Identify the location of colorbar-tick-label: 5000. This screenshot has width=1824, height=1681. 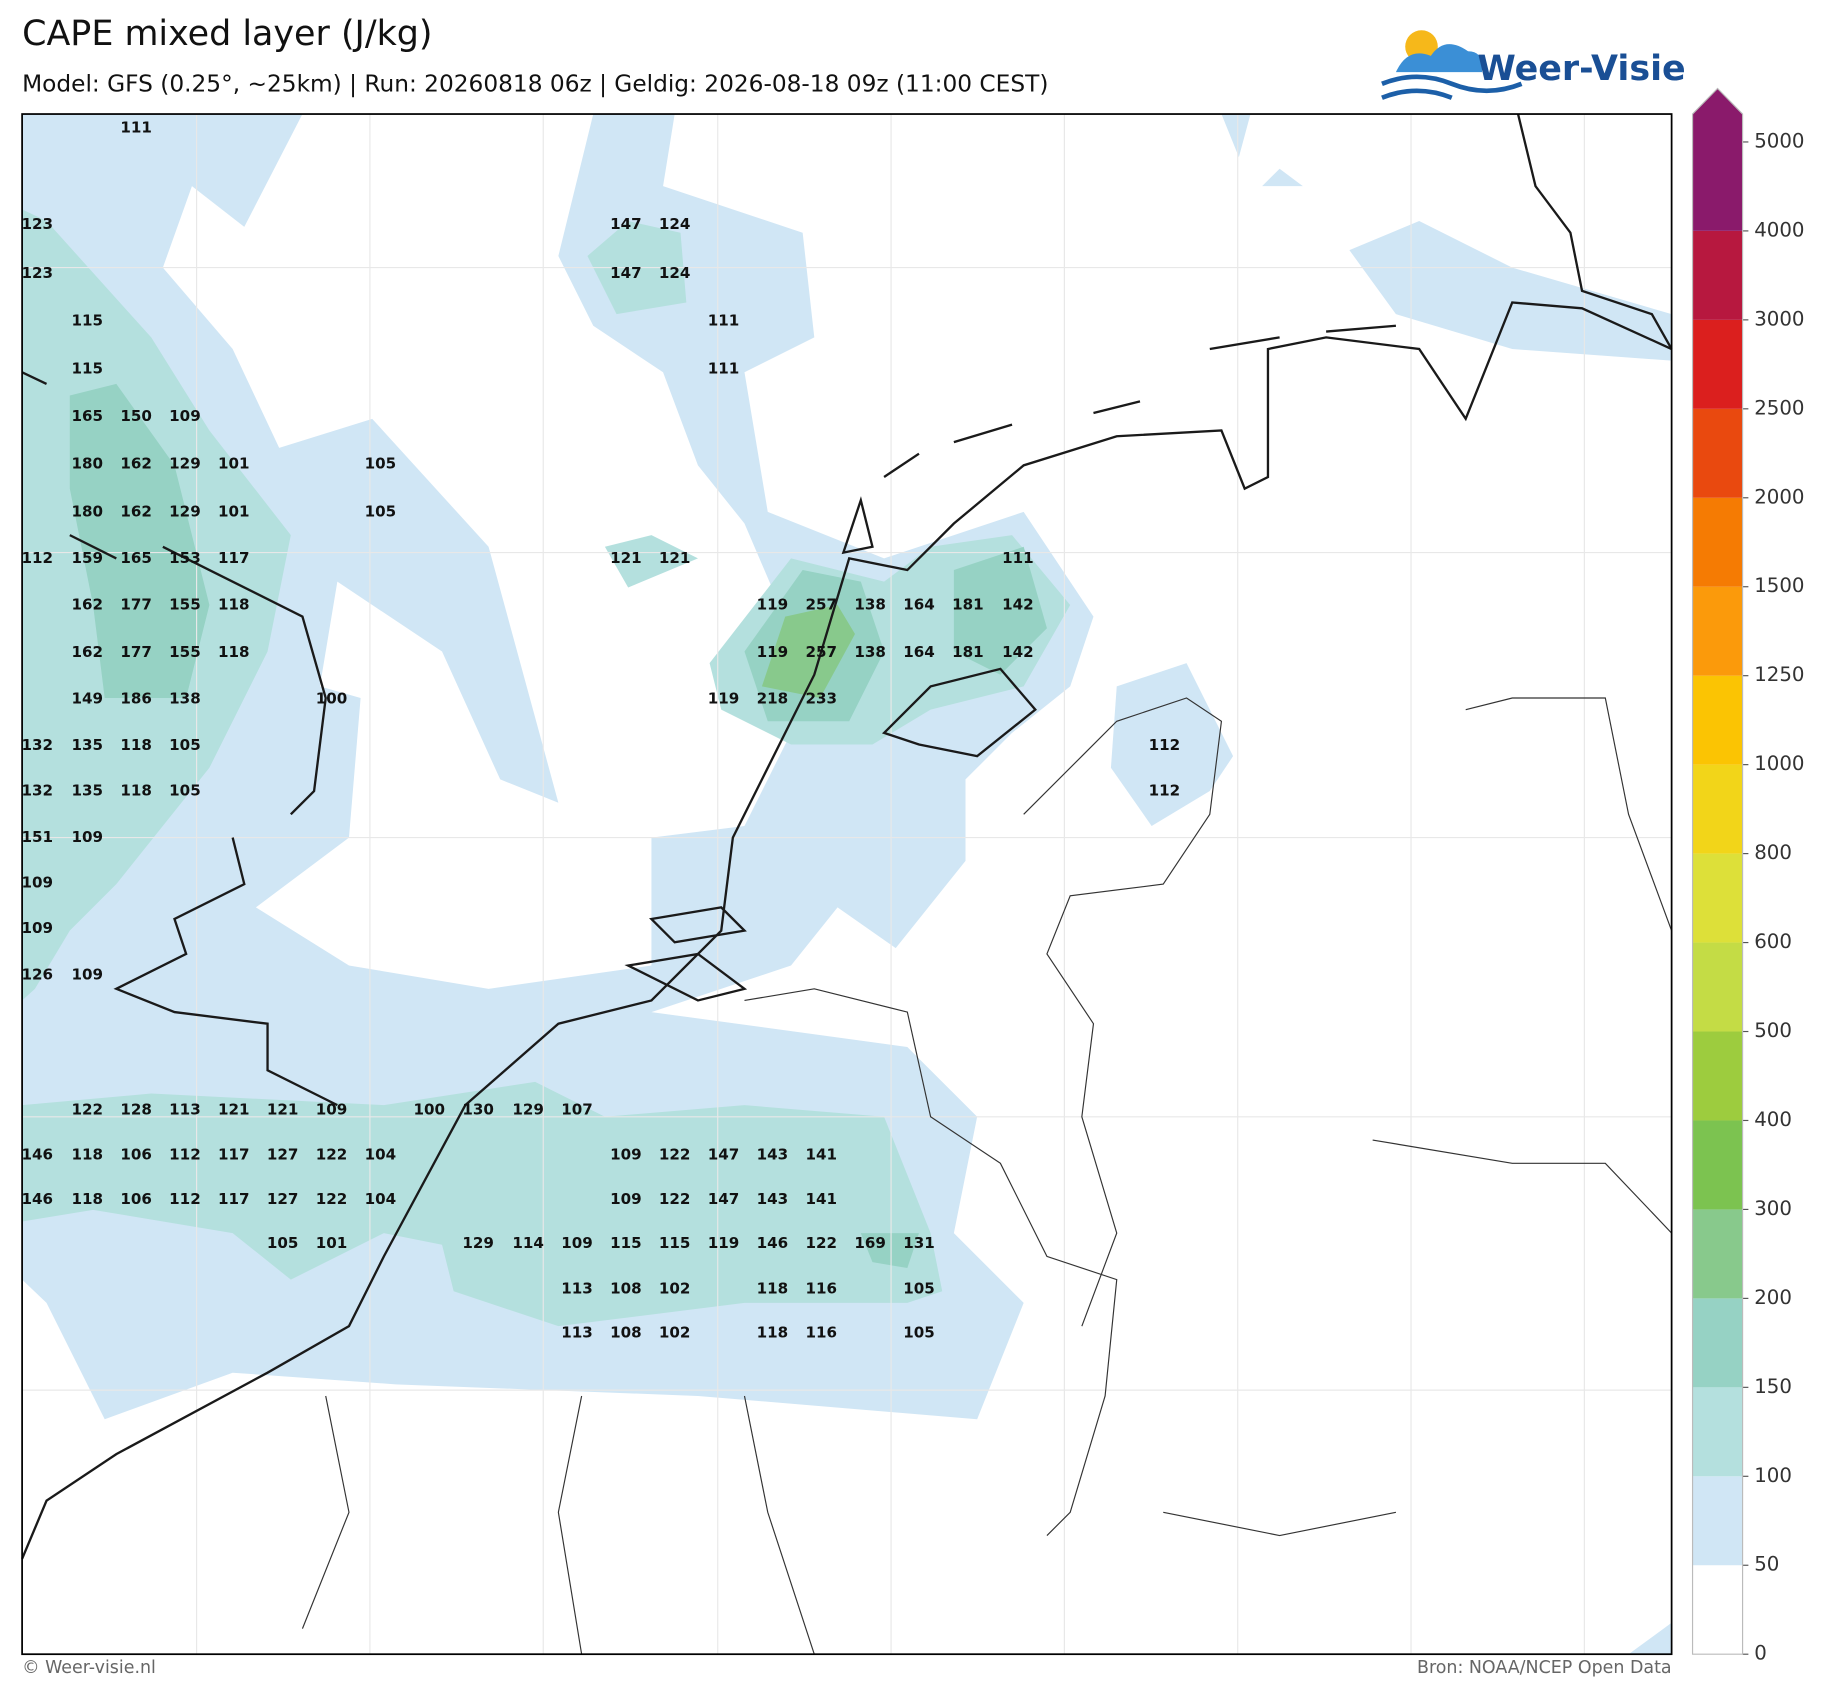
(1779, 140).